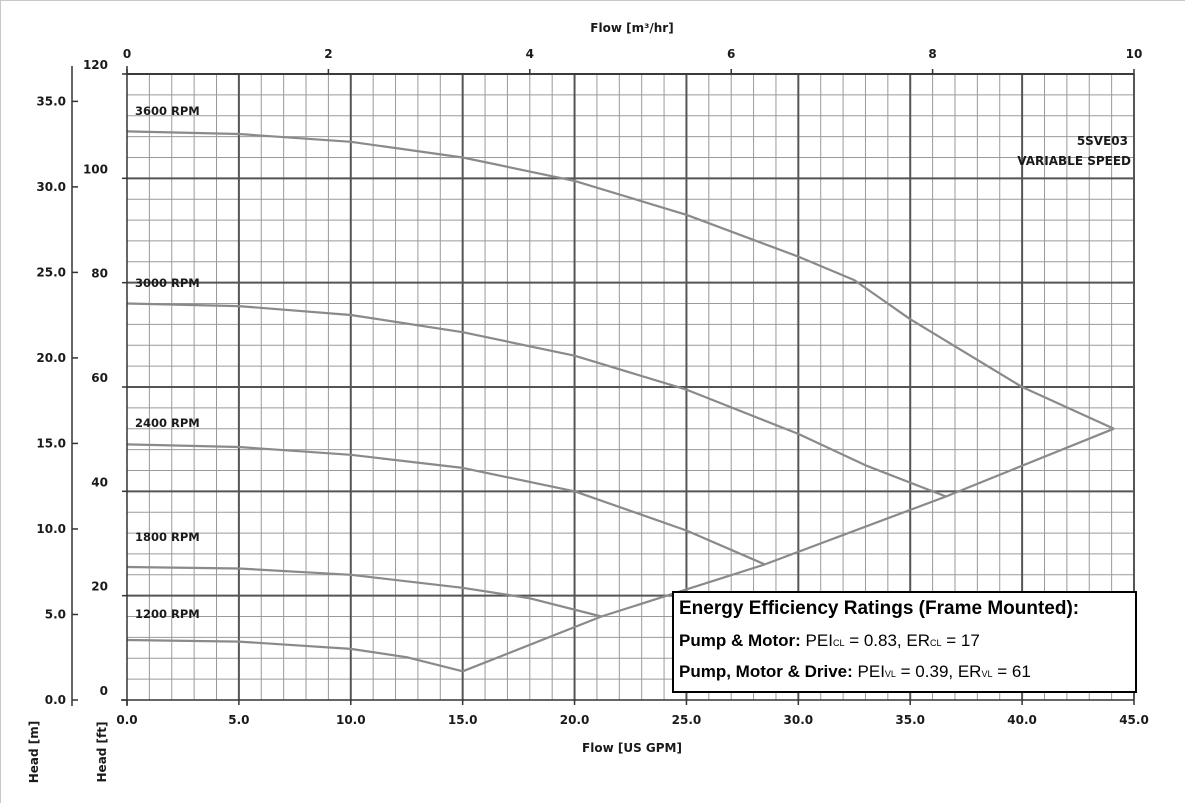 The width and height of the screenshot is (1186, 804). I want to click on ratings-line-pump-motor: Pump & Motor: PEICL = 0.83, ERCL = 17, so click(829, 641).